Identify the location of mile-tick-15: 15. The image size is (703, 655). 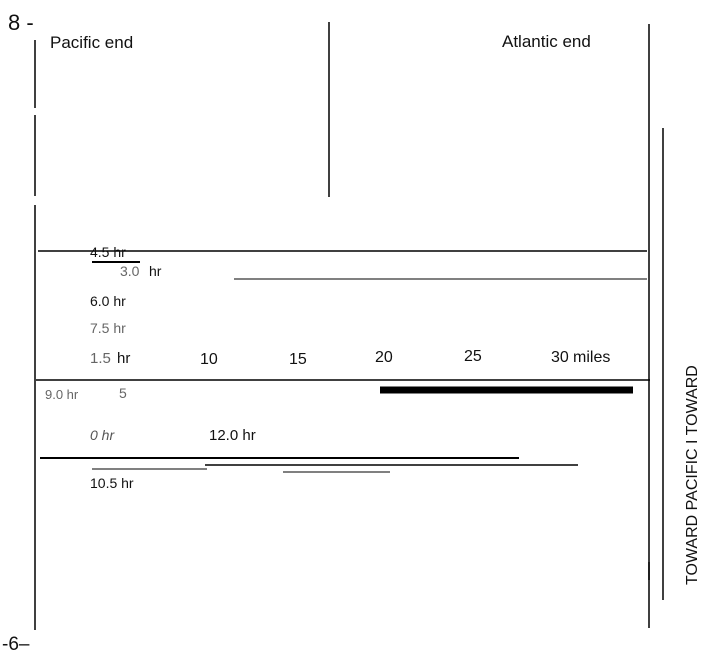
(298, 359).